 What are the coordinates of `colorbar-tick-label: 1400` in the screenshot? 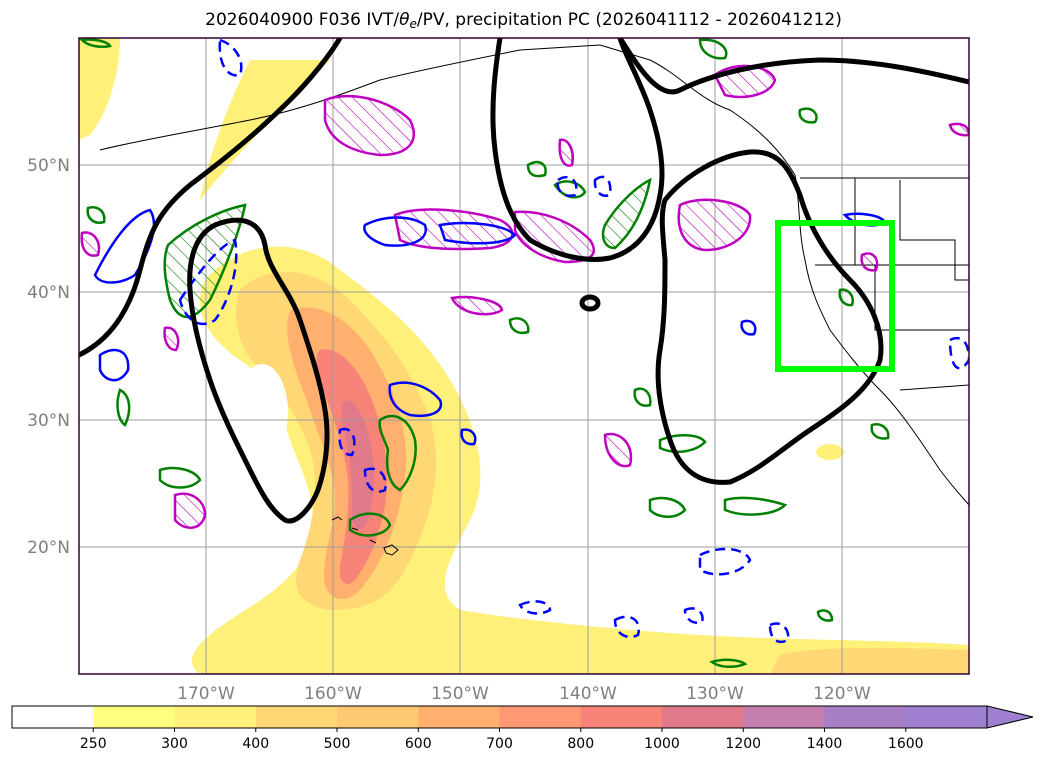 It's located at (825, 744).